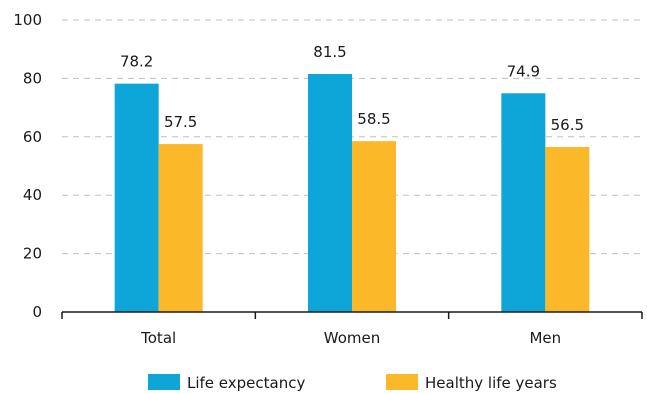 The height and width of the screenshot is (394, 647). I want to click on y-tick-label: 60, so click(32, 137).